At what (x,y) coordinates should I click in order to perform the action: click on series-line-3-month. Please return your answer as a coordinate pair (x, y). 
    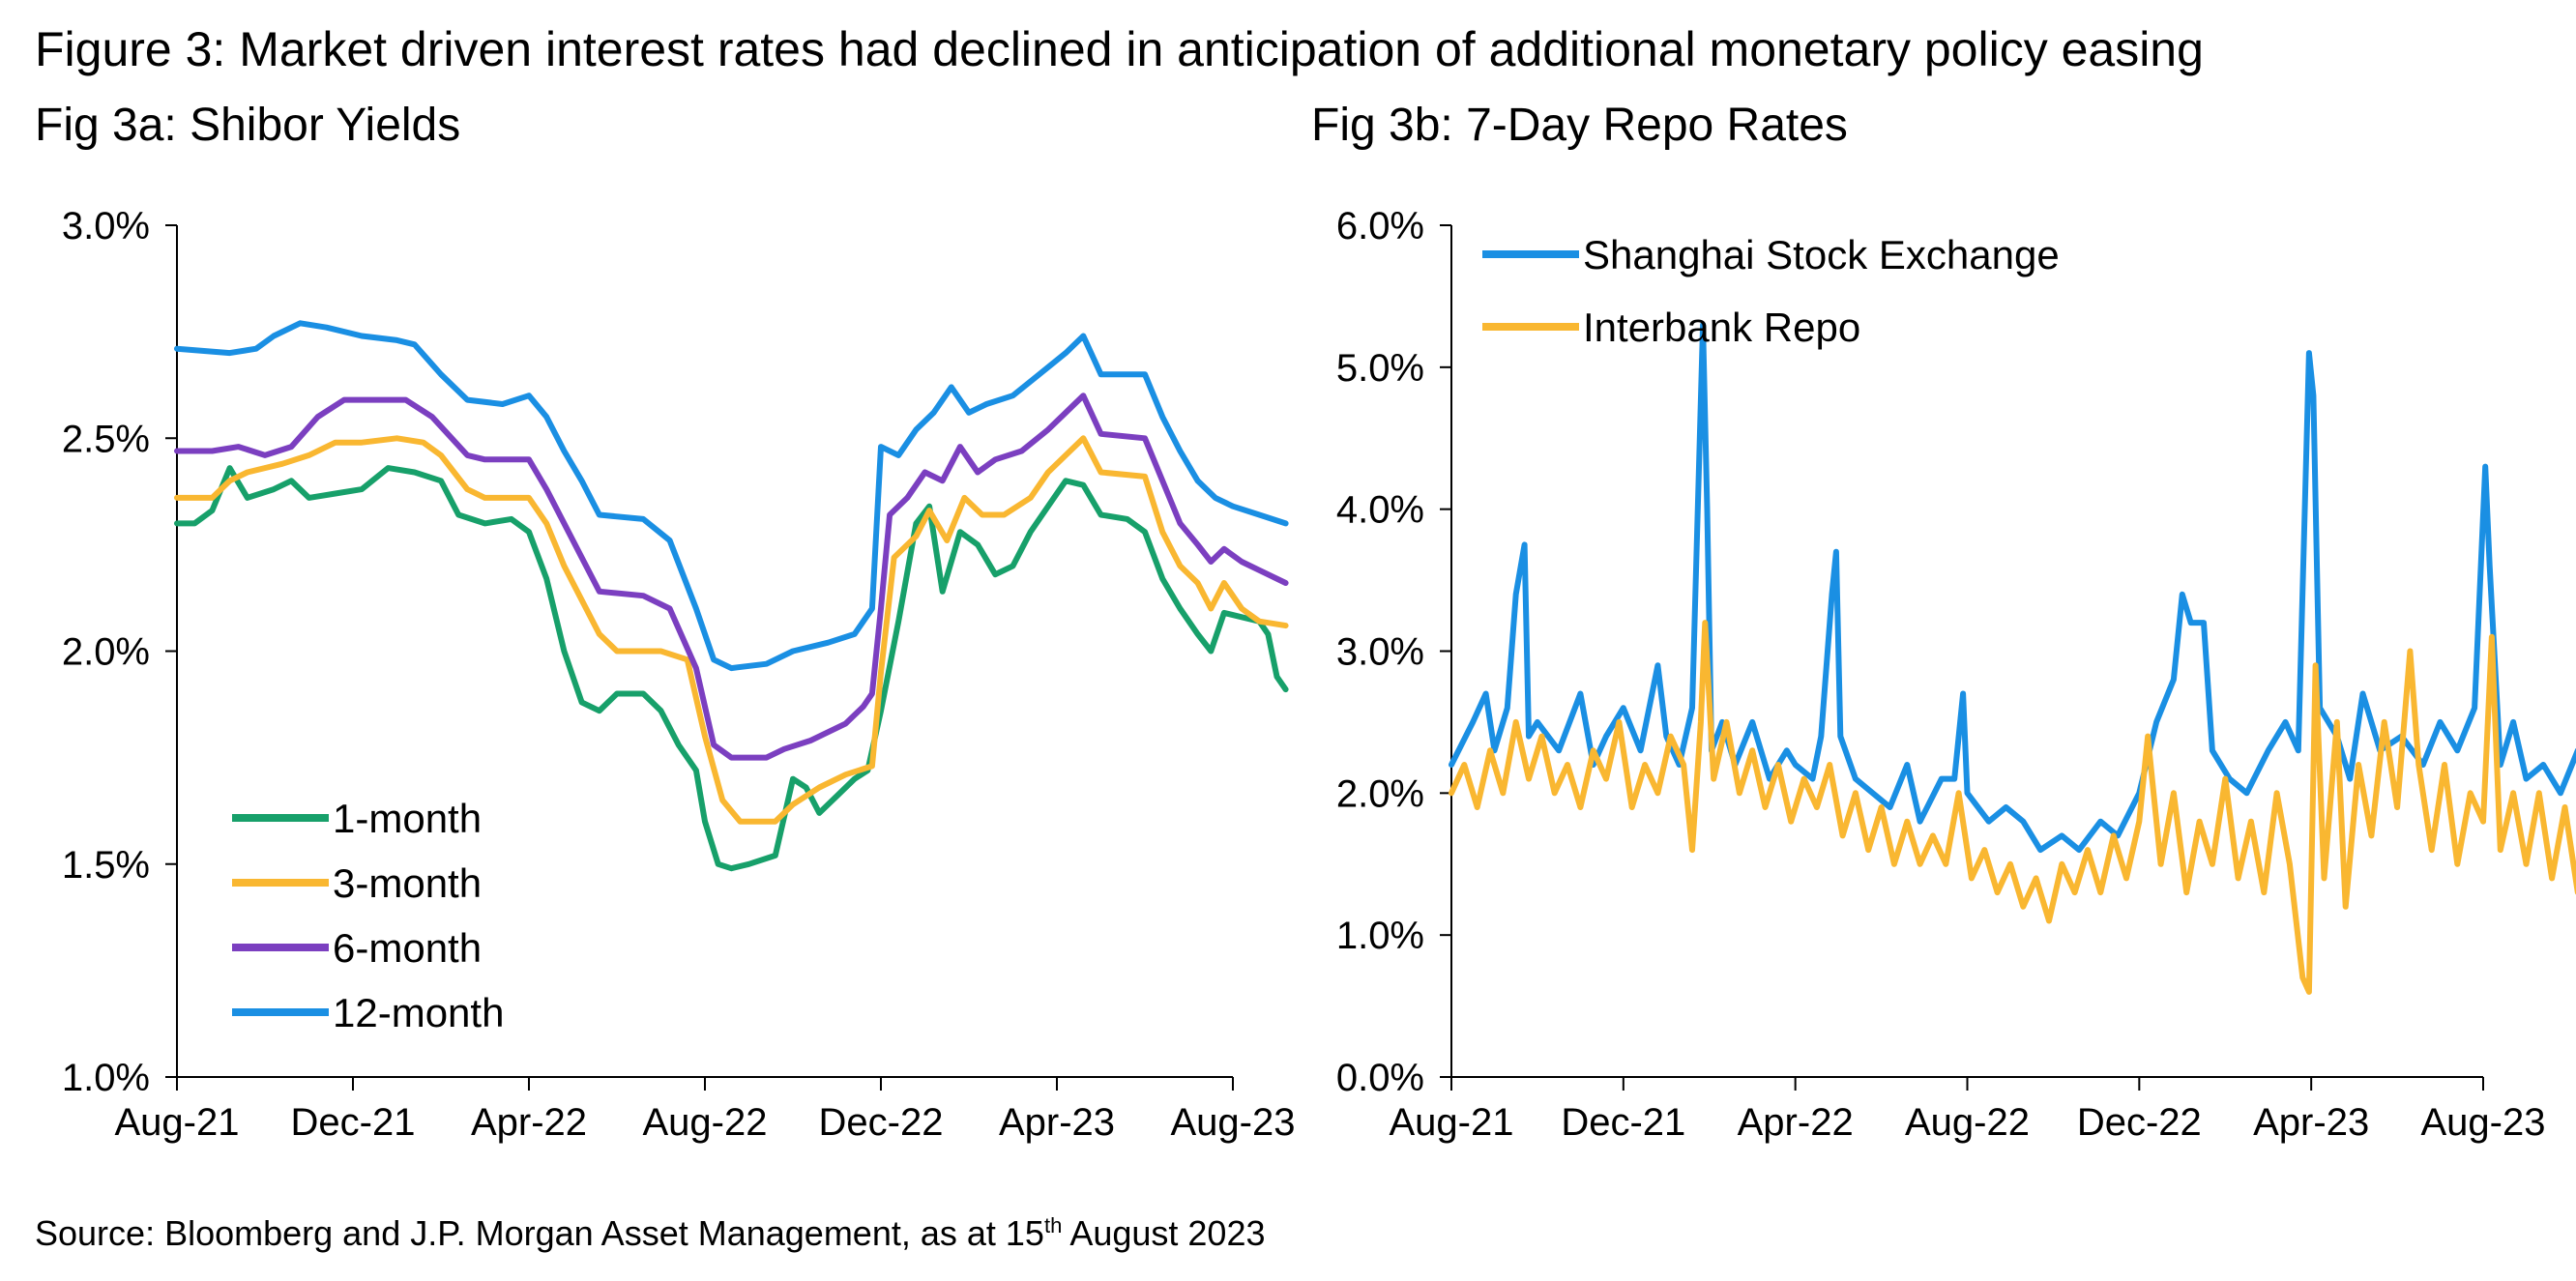
    Looking at the image, I should click on (731, 630).